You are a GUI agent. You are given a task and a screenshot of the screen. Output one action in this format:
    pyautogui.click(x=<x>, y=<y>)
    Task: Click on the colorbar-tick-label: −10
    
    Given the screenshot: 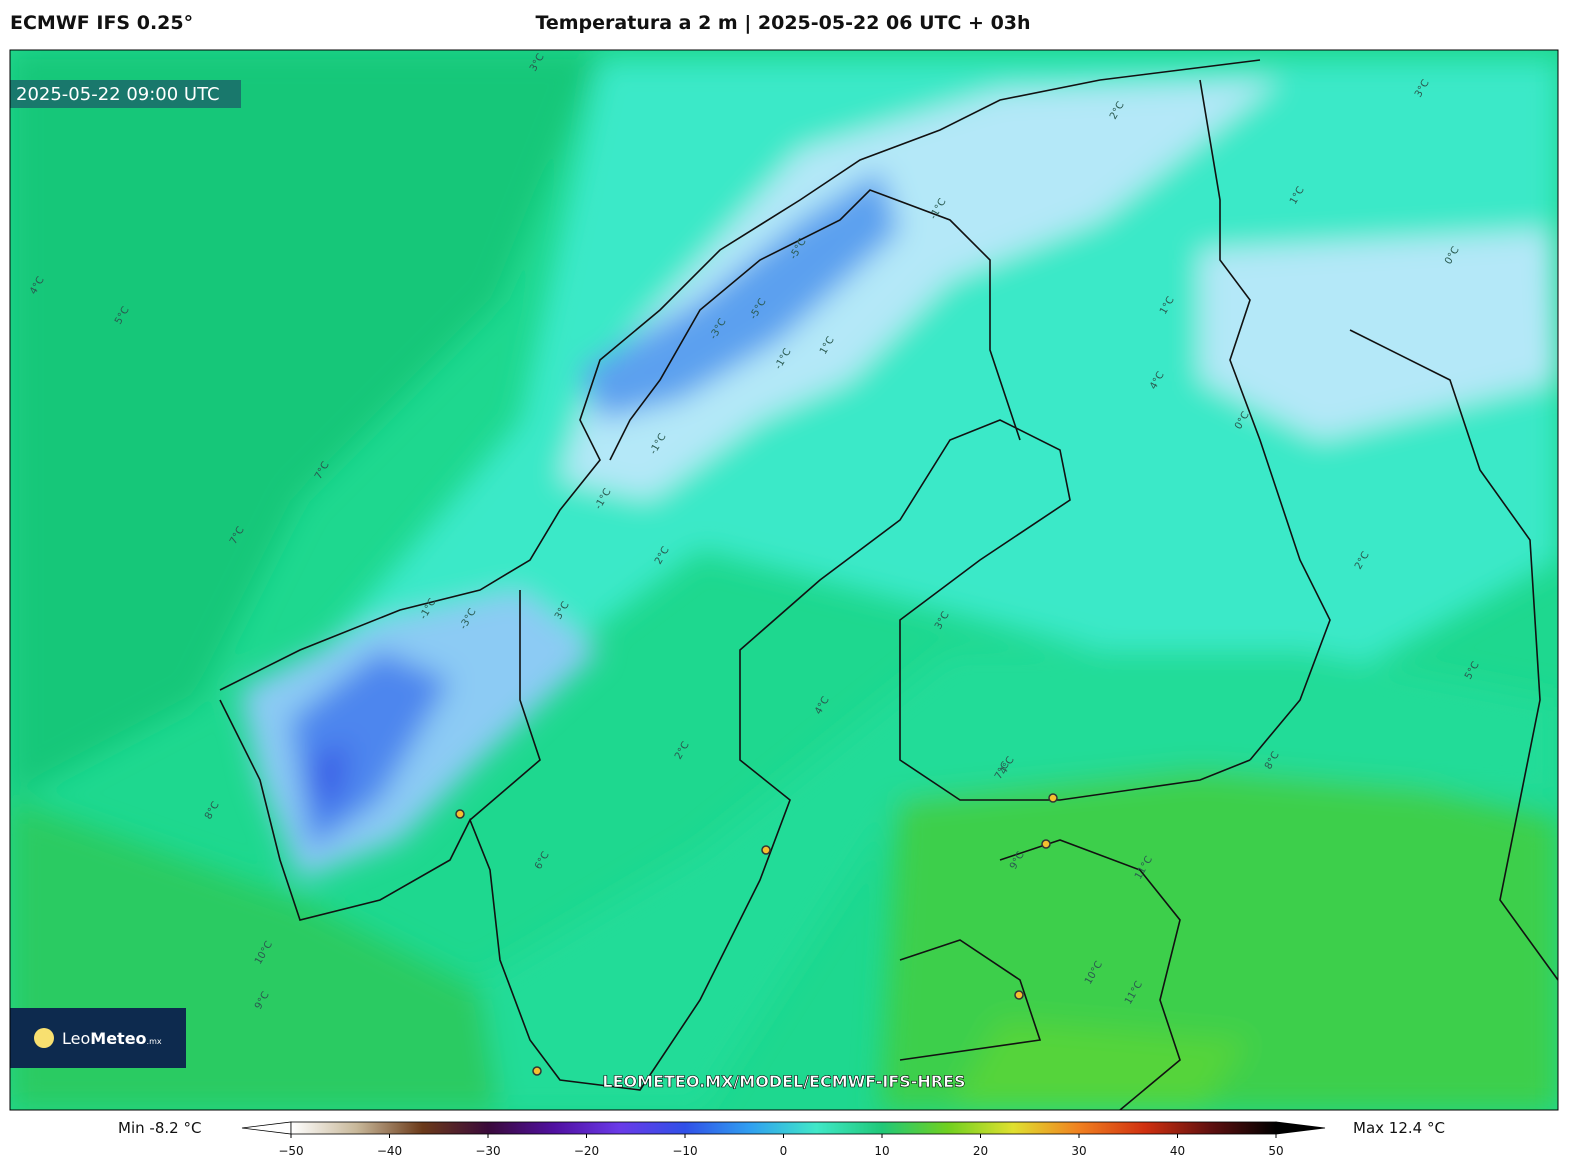 What is the action you would take?
    pyautogui.click(x=684, y=1151)
    